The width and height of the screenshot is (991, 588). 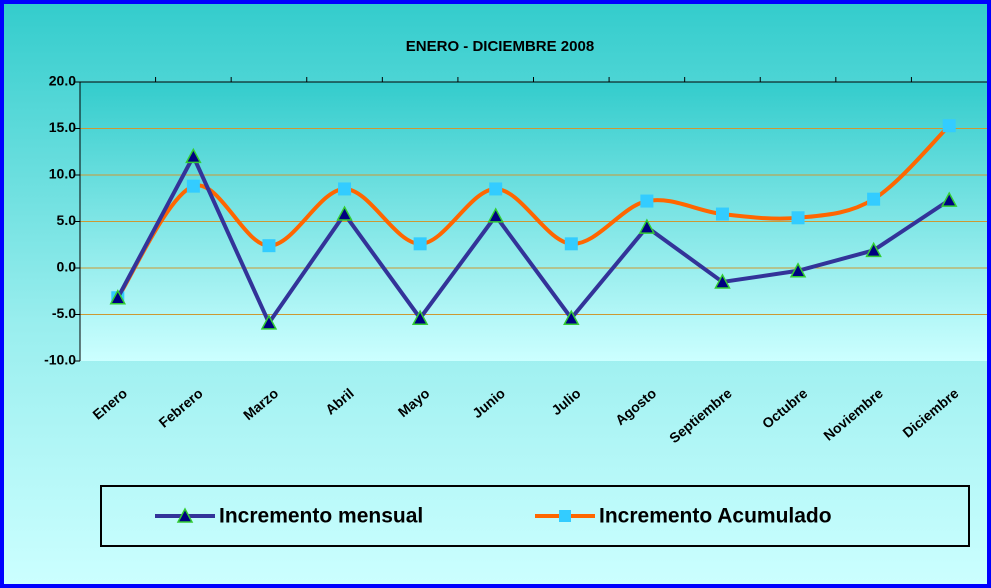 I want to click on y-tick-label: 5.0, so click(x=67, y=220).